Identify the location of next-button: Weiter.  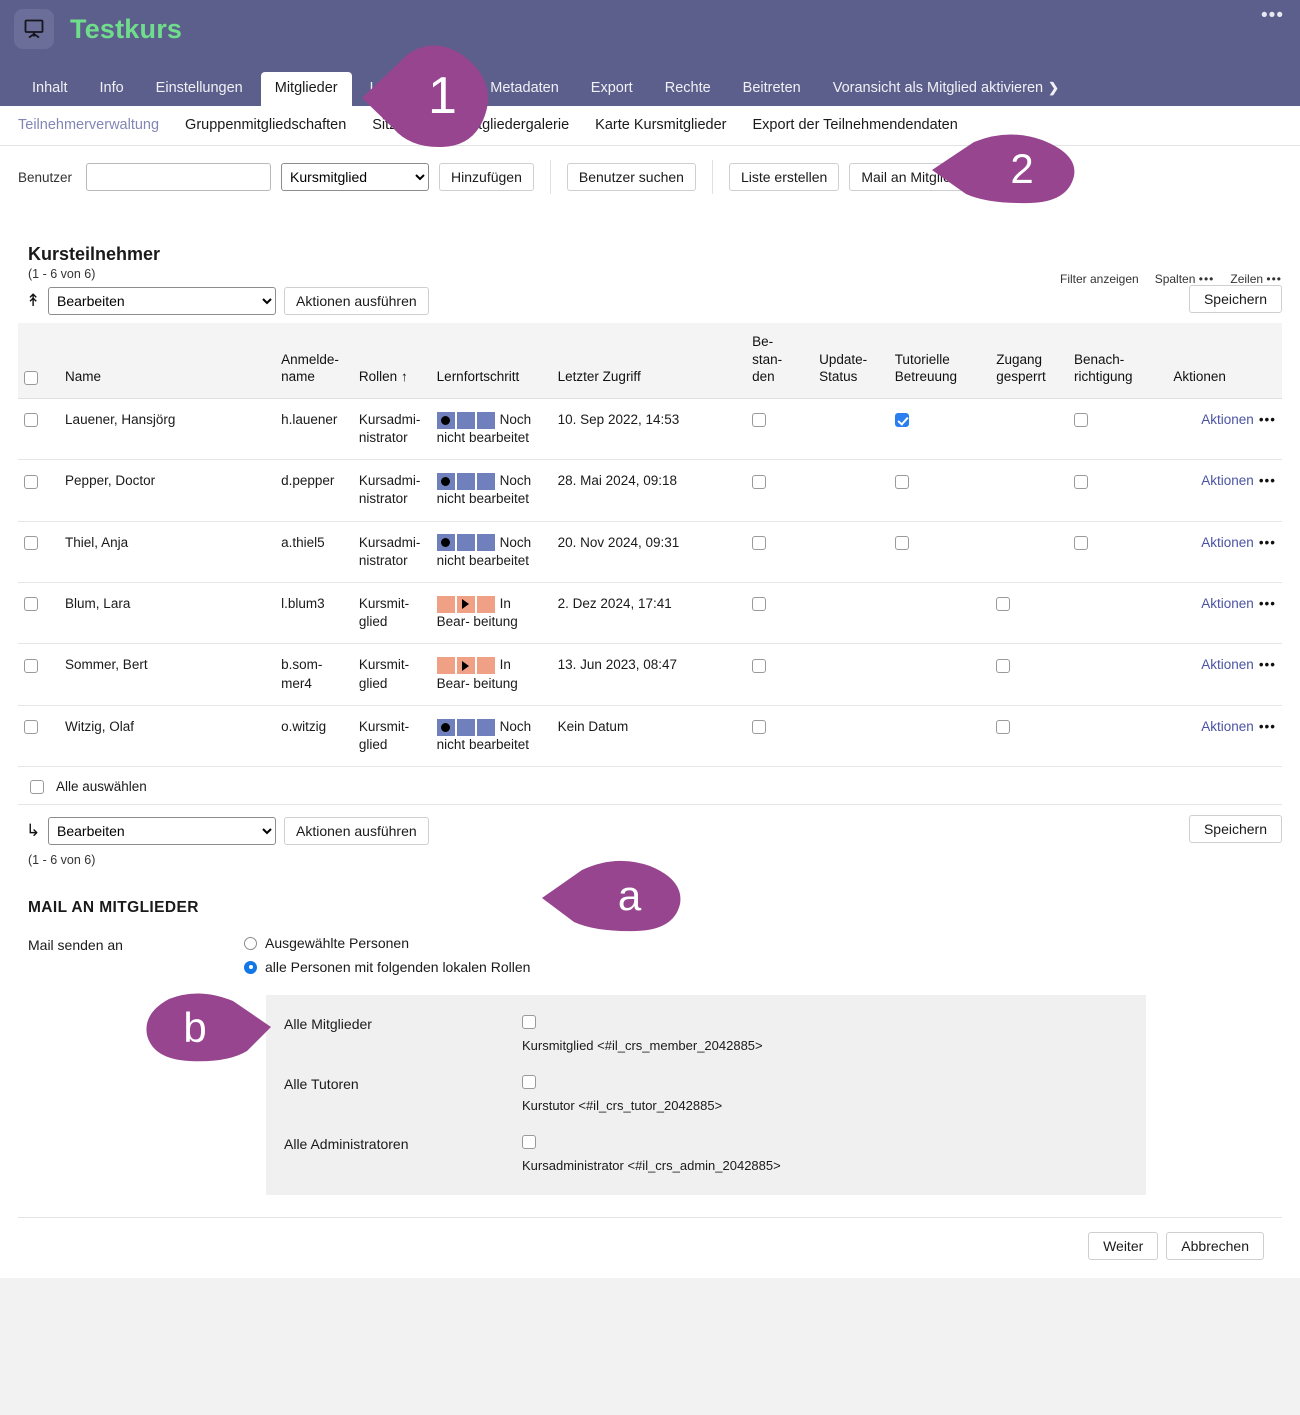
(1123, 1246).